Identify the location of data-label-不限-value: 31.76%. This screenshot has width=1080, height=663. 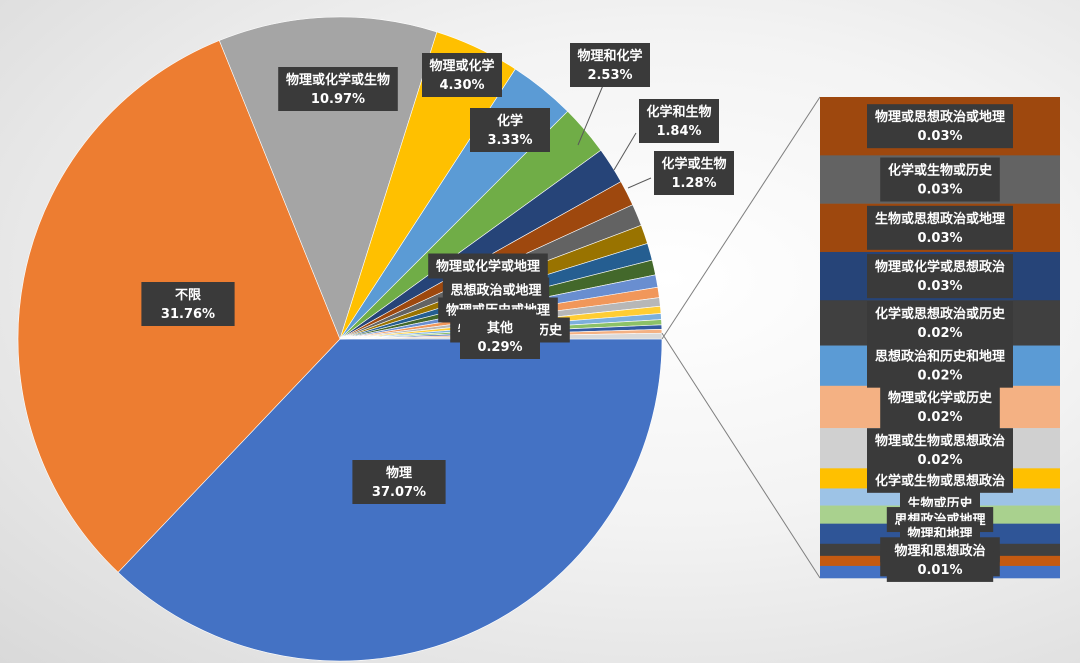
(188, 314).